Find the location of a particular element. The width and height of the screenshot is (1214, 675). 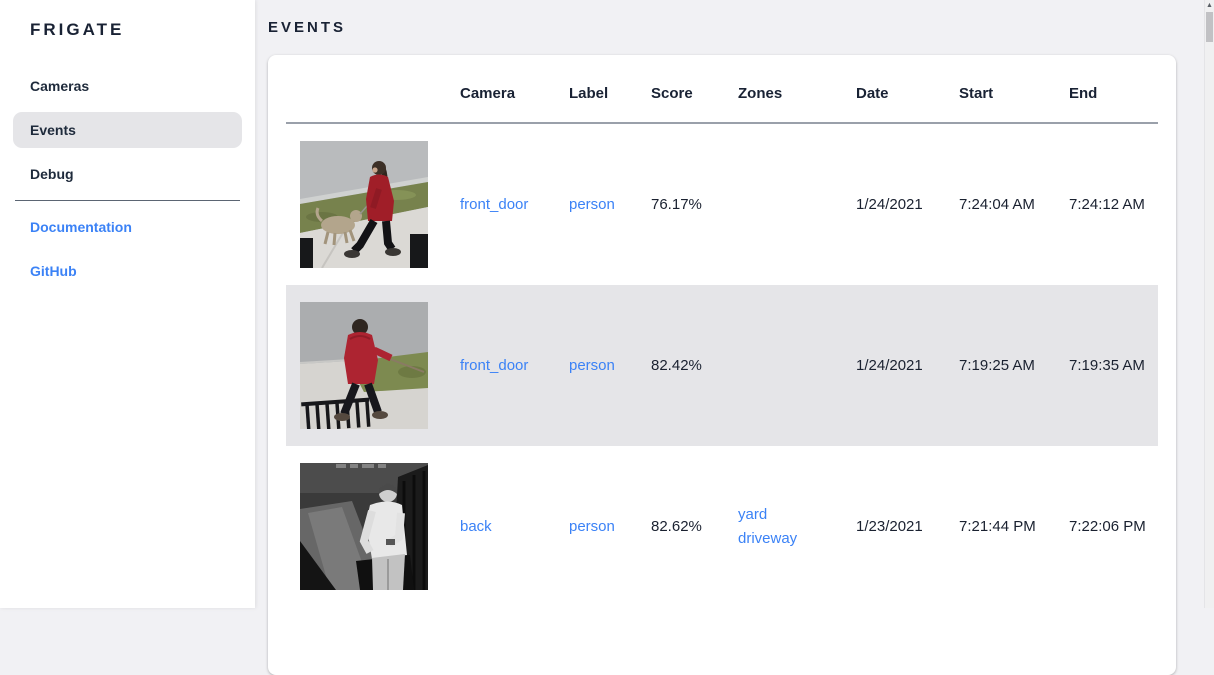

event-camera: back is located at coordinates (514, 526).